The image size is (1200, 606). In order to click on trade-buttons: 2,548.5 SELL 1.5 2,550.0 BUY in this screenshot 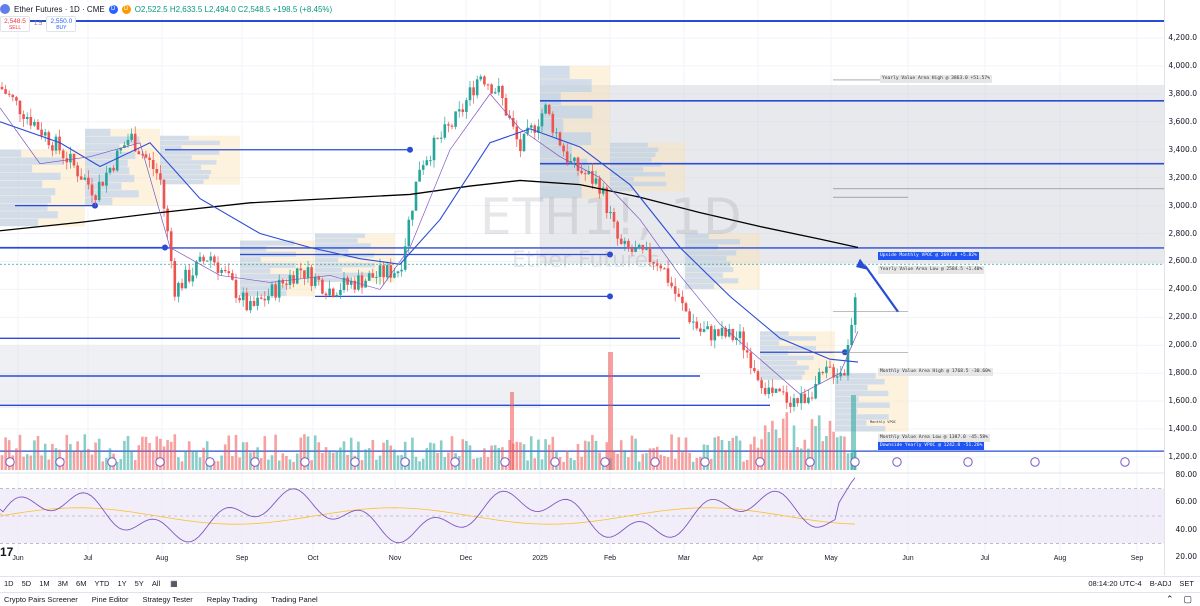, I will do `click(38, 24)`.